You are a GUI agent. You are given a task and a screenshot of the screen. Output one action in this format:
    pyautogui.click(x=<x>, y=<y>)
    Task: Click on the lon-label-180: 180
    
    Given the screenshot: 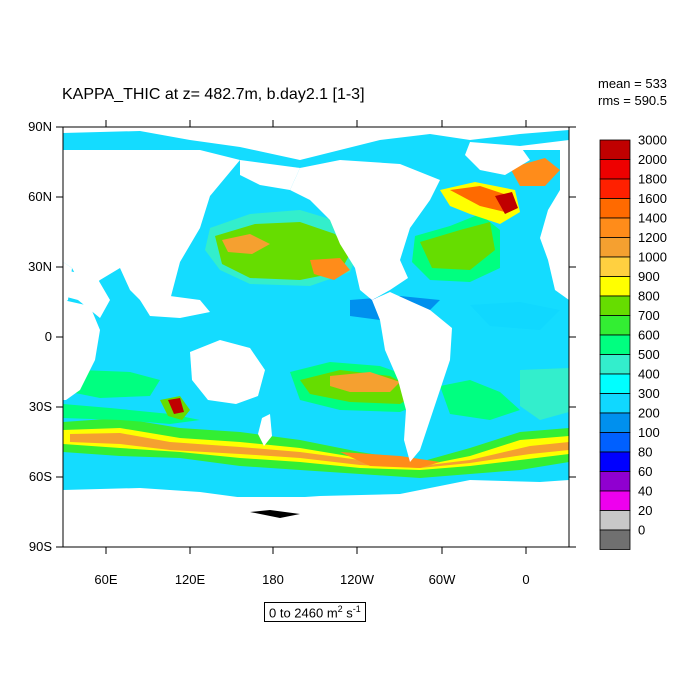 What is the action you would take?
    pyautogui.click(x=273, y=579)
    